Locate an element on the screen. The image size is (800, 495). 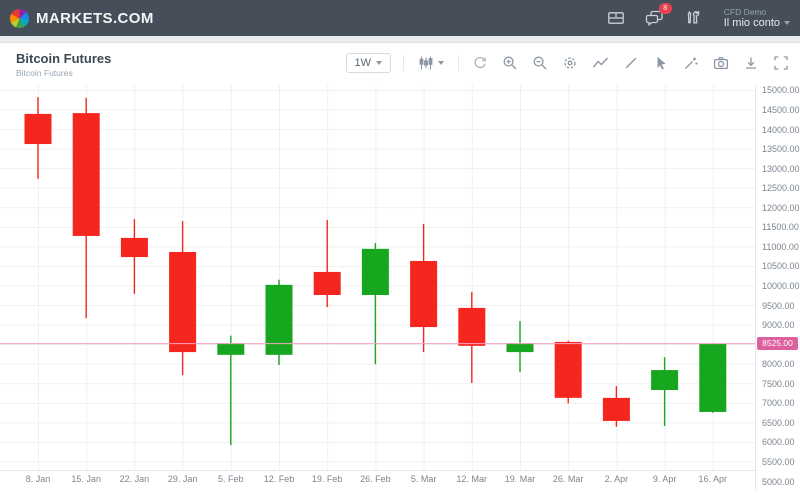
chat-icon is located at coordinates (654, 18).